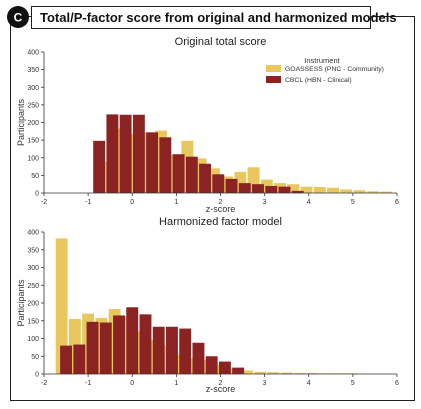 The height and width of the screenshot is (409, 421). Describe the element at coordinates (318, 80) in the screenshot. I see `legend-label-cbcl: CBCL (HBN - Clinical)` at that location.